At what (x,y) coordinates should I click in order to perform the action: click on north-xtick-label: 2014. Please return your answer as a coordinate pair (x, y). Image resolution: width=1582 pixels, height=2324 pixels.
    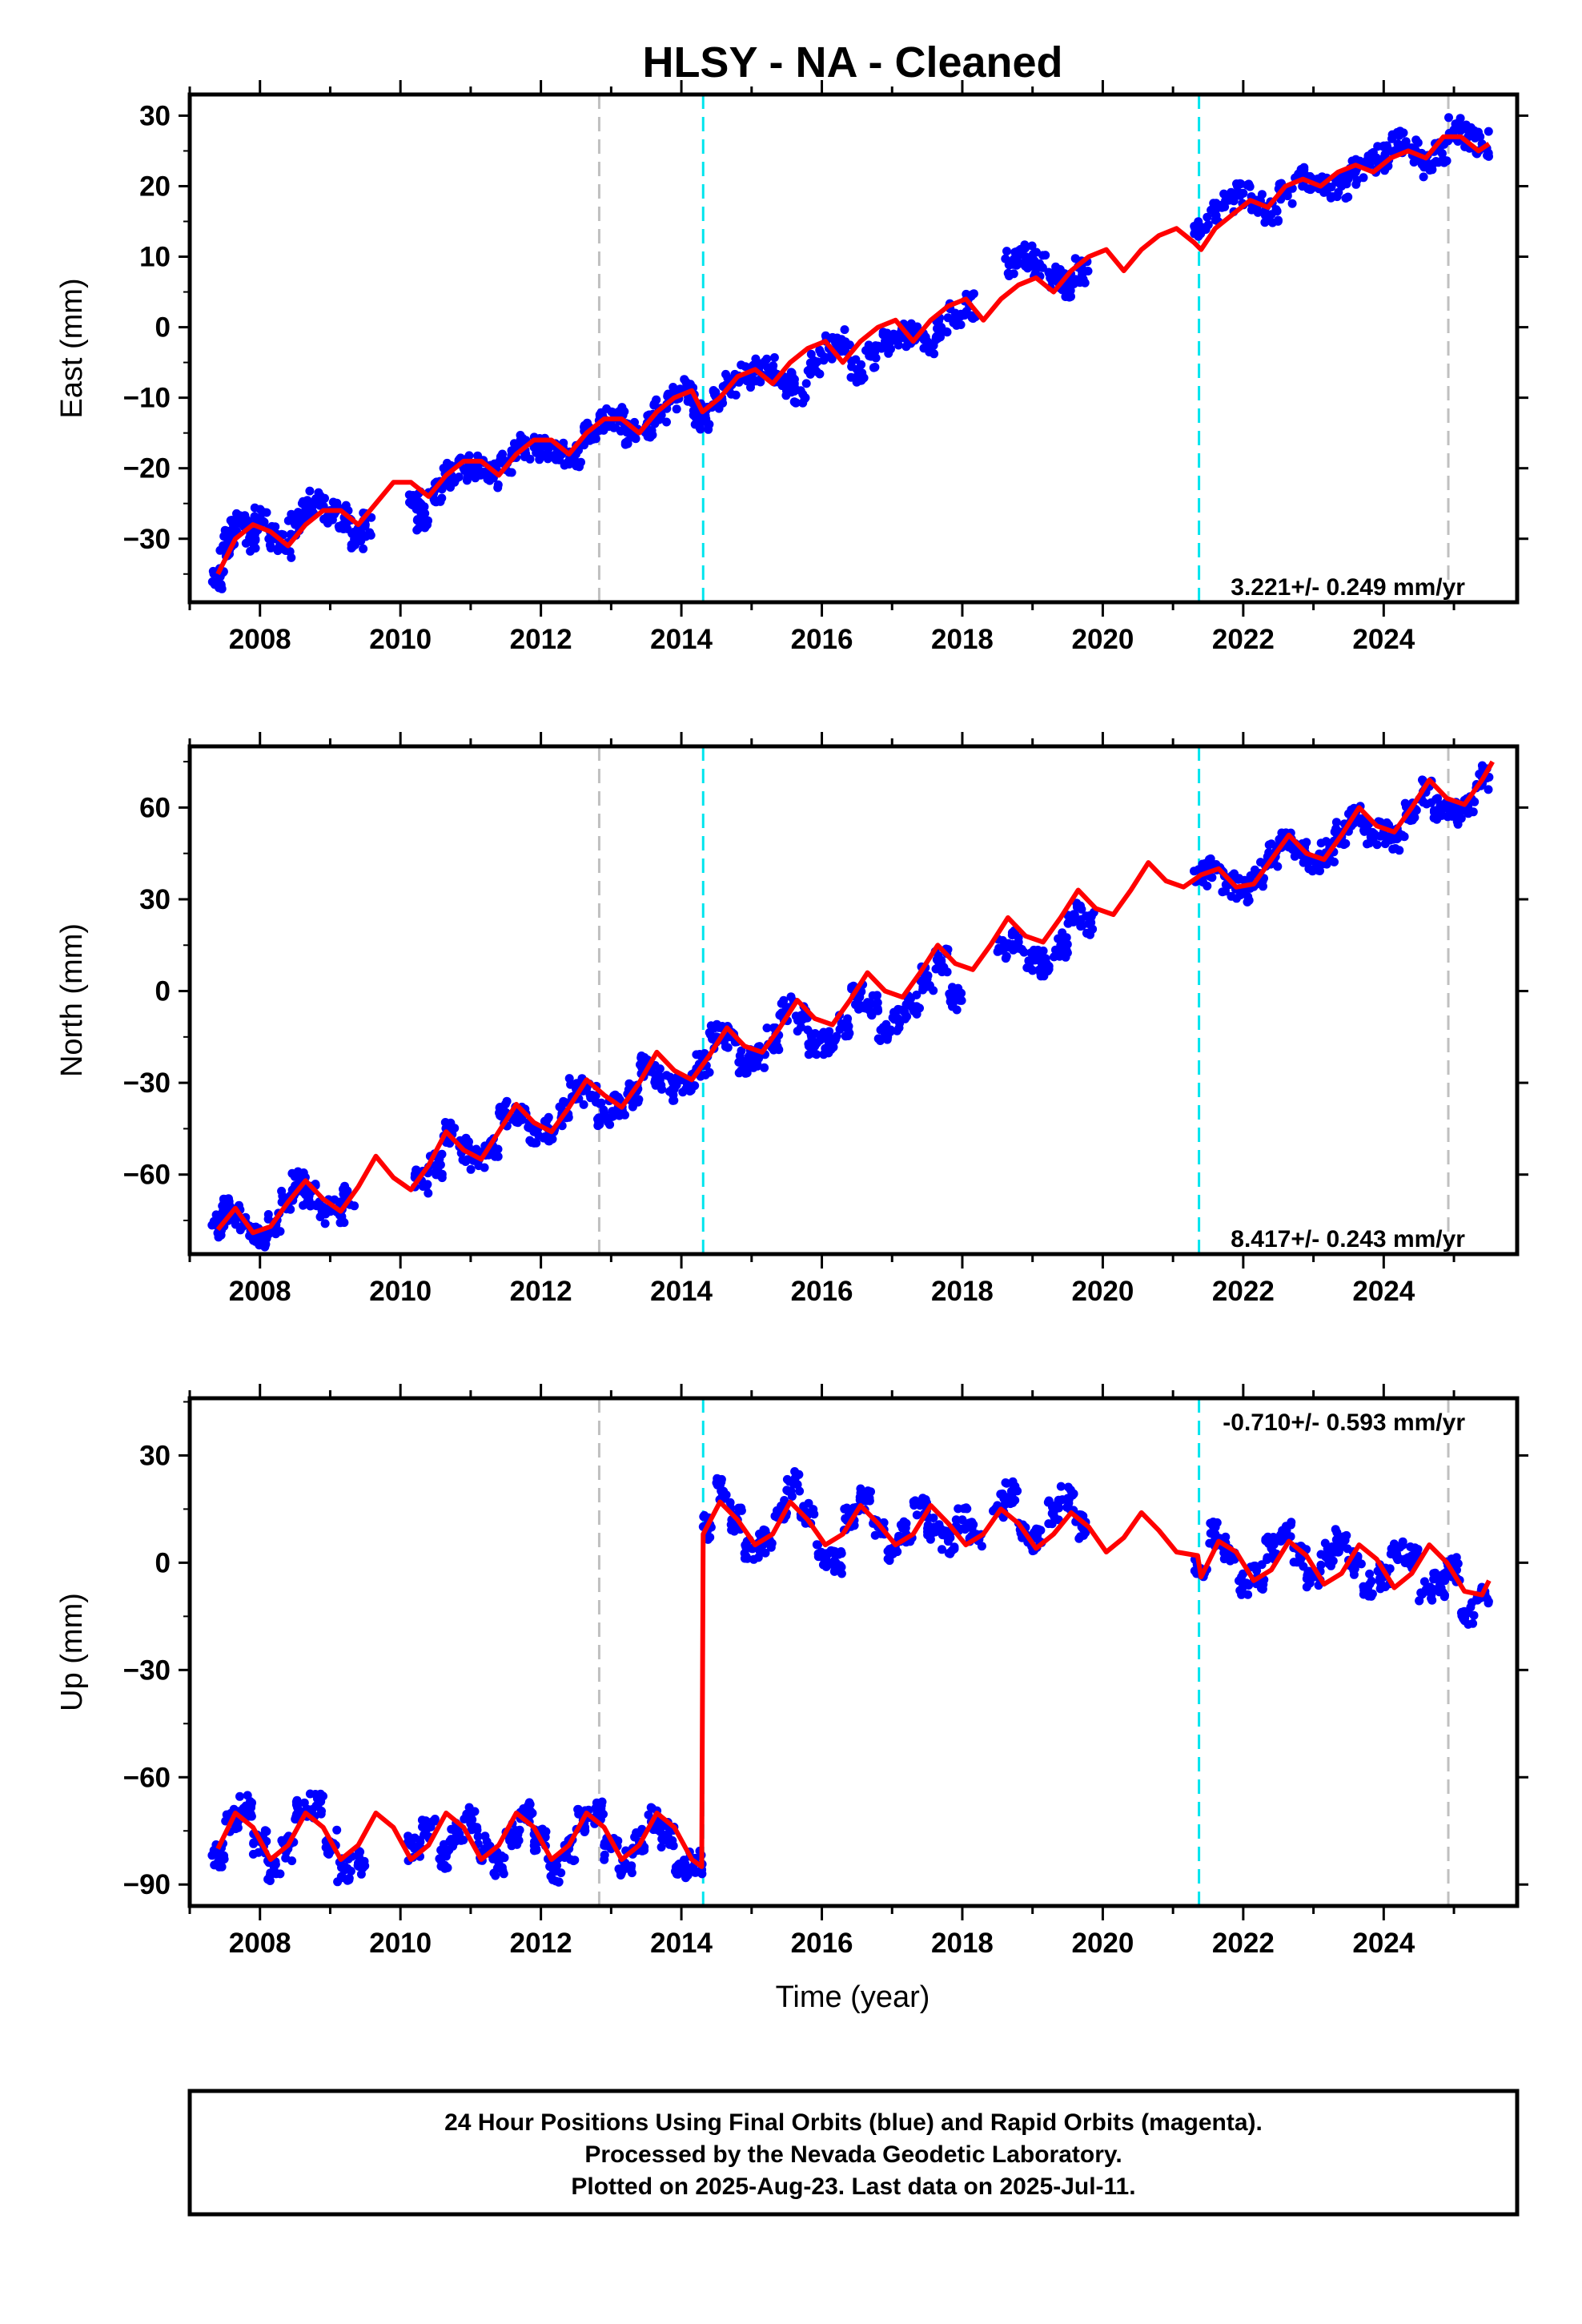
    Looking at the image, I should click on (682, 1291).